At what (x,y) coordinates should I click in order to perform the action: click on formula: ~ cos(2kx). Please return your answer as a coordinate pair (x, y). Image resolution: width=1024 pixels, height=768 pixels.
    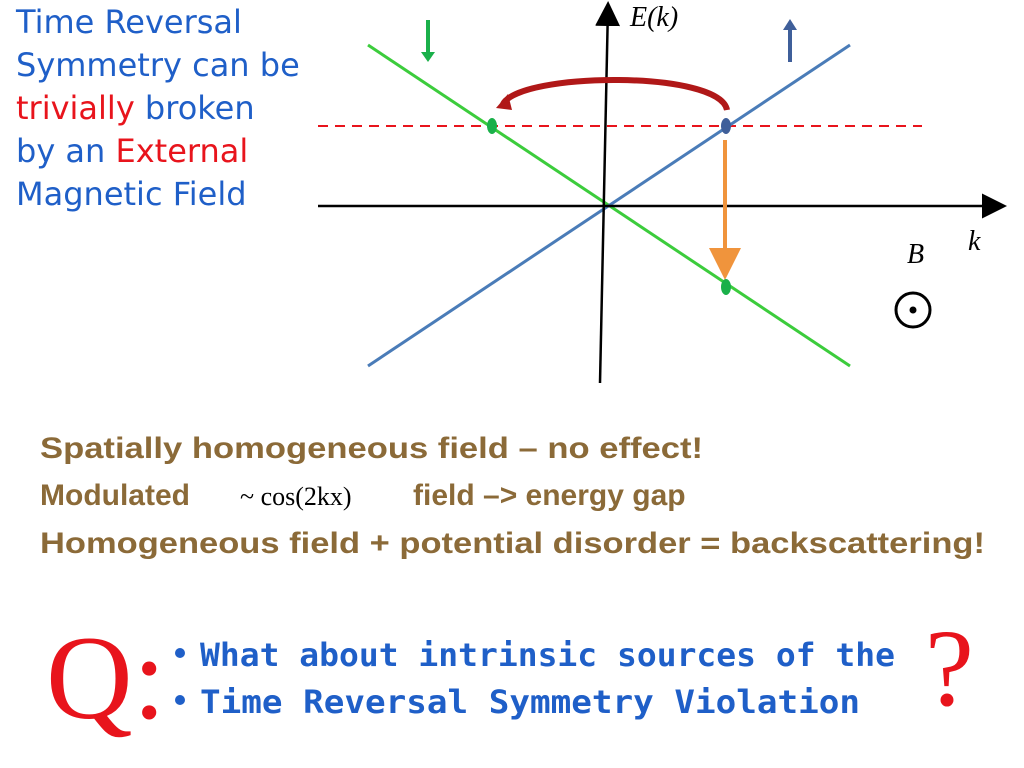
    Looking at the image, I should click on (296, 496).